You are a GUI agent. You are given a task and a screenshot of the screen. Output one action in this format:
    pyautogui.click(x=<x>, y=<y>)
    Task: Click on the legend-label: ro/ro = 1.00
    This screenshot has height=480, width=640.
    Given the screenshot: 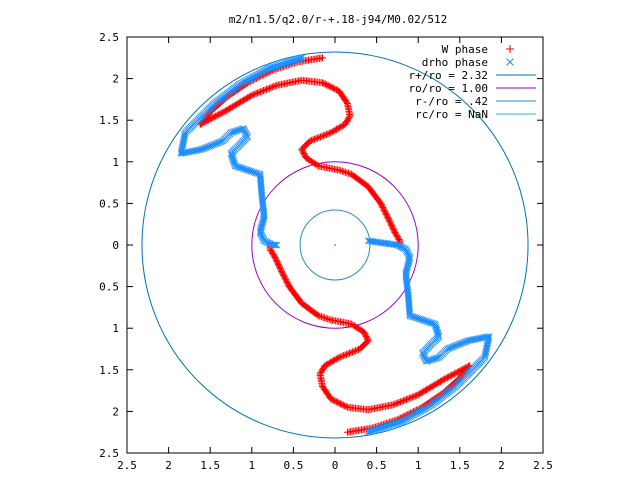 What is the action you would take?
    pyautogui.click(x=448, y=88)
    